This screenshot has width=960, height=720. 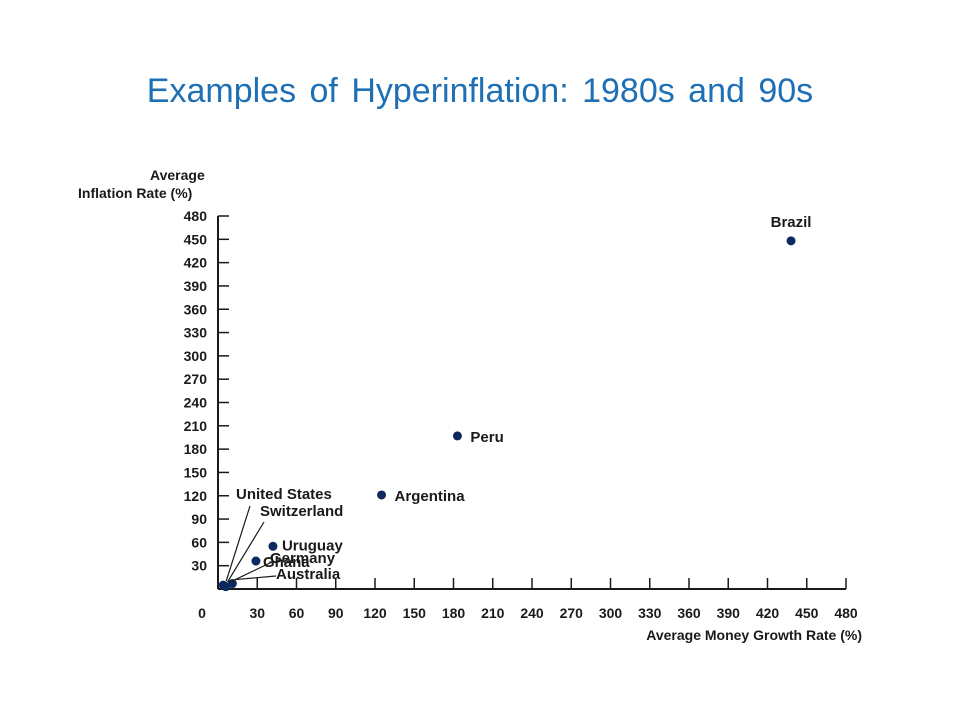 What do you see at coordinates (196, 216) in the screenshot?
I see `y-tick-label: 480` at bounding box center [196, 216].